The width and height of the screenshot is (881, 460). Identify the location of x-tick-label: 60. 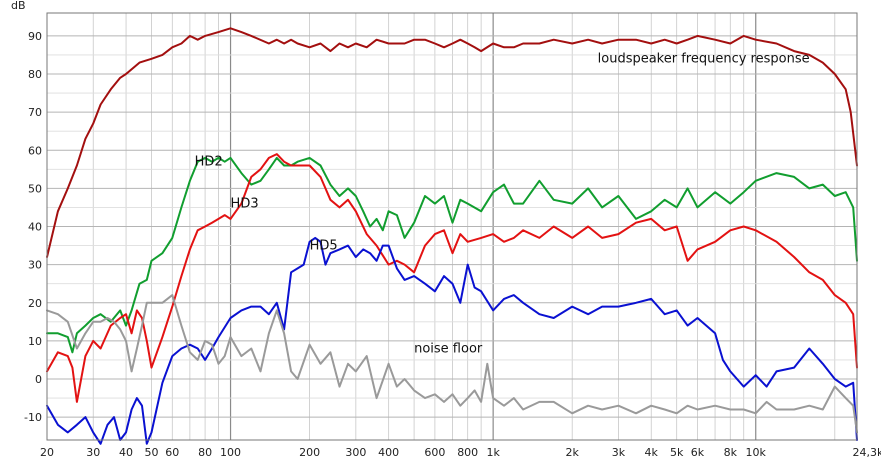
(172, 452).